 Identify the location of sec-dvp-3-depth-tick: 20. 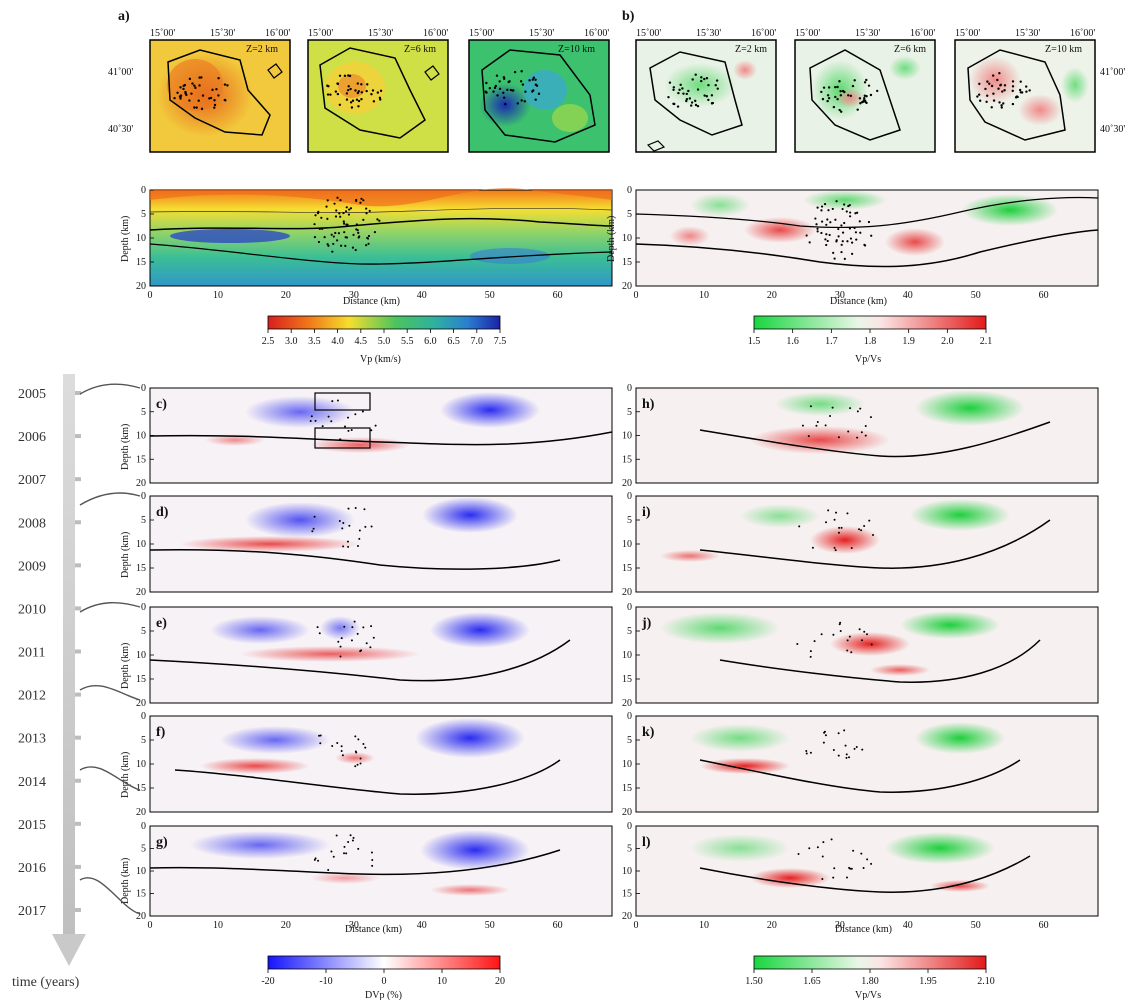
(141, 812).